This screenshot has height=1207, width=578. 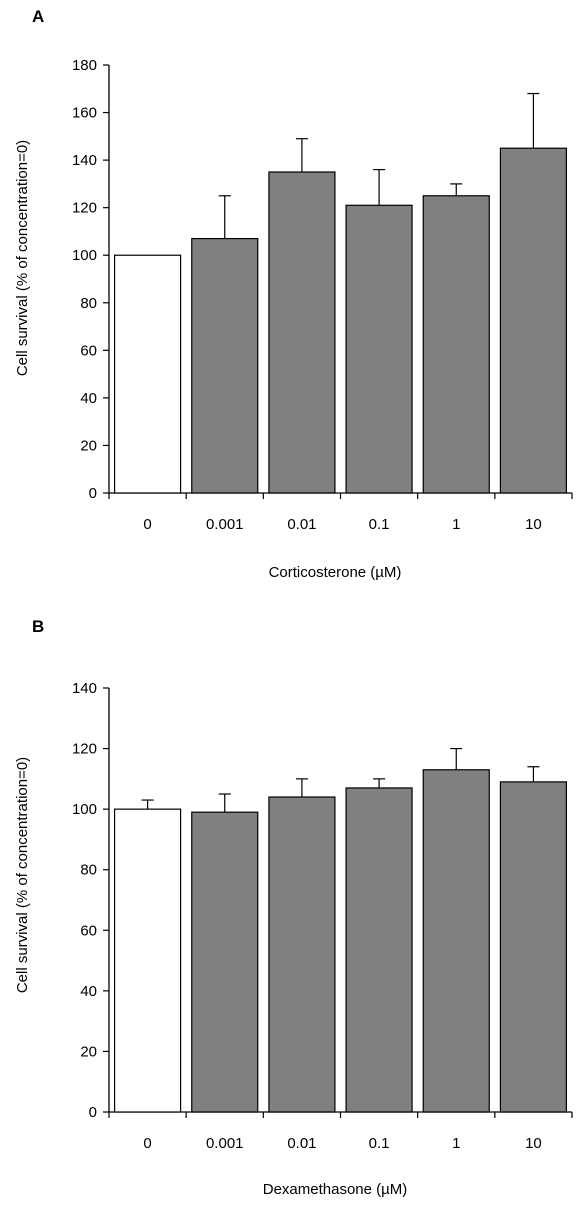 I want to click on y-tick-label-b: 120, so click(x=84, y=749).